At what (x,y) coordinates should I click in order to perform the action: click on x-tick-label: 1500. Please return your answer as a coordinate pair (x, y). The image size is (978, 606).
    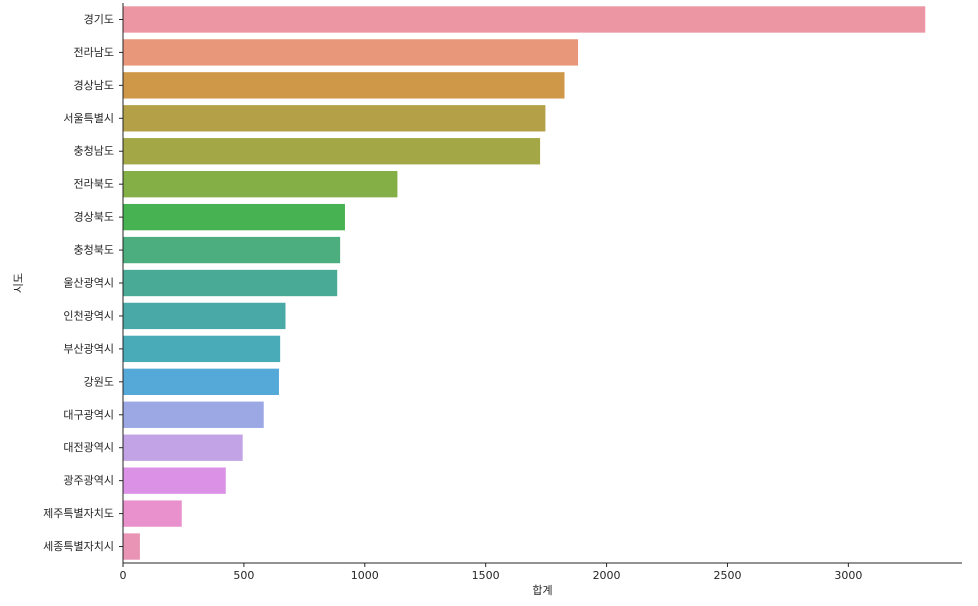
    Looking at the image, I should click on (486, 575).